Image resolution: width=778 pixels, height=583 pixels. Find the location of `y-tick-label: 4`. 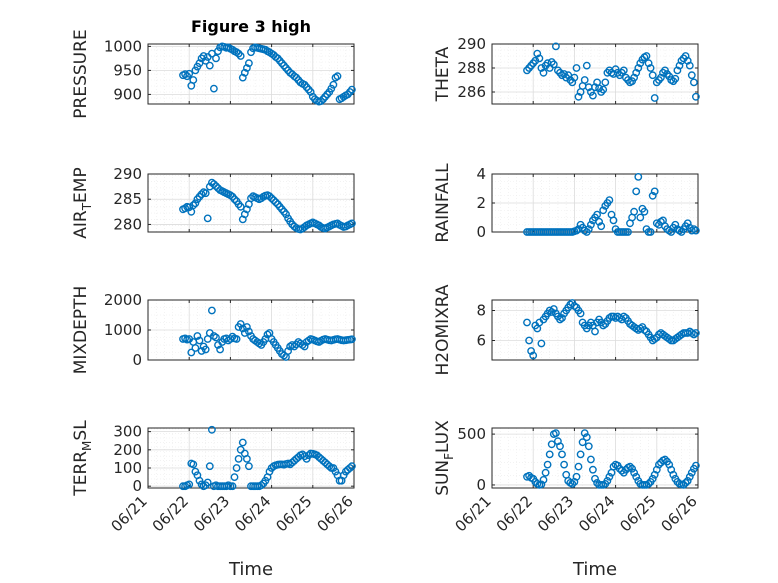

y-tick-label: 4 is located at coordinates (481, 174).